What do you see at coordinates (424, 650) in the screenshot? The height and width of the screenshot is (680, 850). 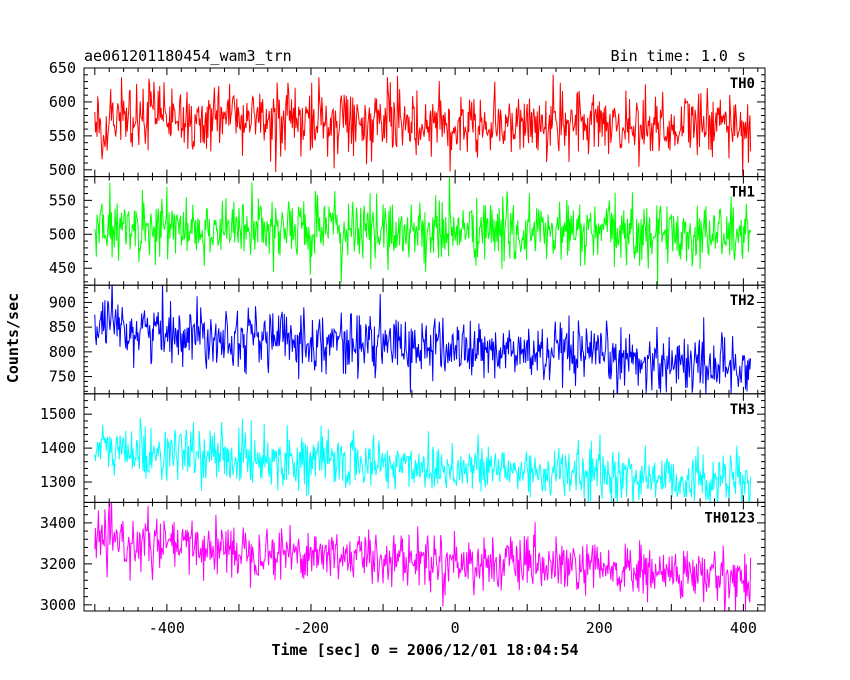 I see `x-axis-label: Time [sec] 0 = 2006/12/01 18:04:54` at bounding box center [424, 650].